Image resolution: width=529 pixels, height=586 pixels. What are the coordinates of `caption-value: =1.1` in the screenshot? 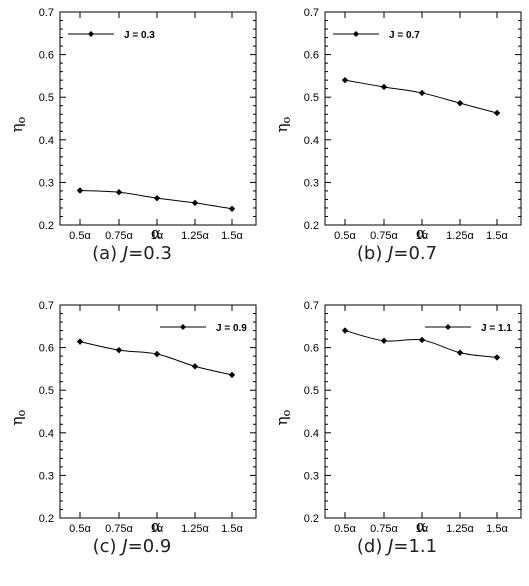 It's located at (415, 546).